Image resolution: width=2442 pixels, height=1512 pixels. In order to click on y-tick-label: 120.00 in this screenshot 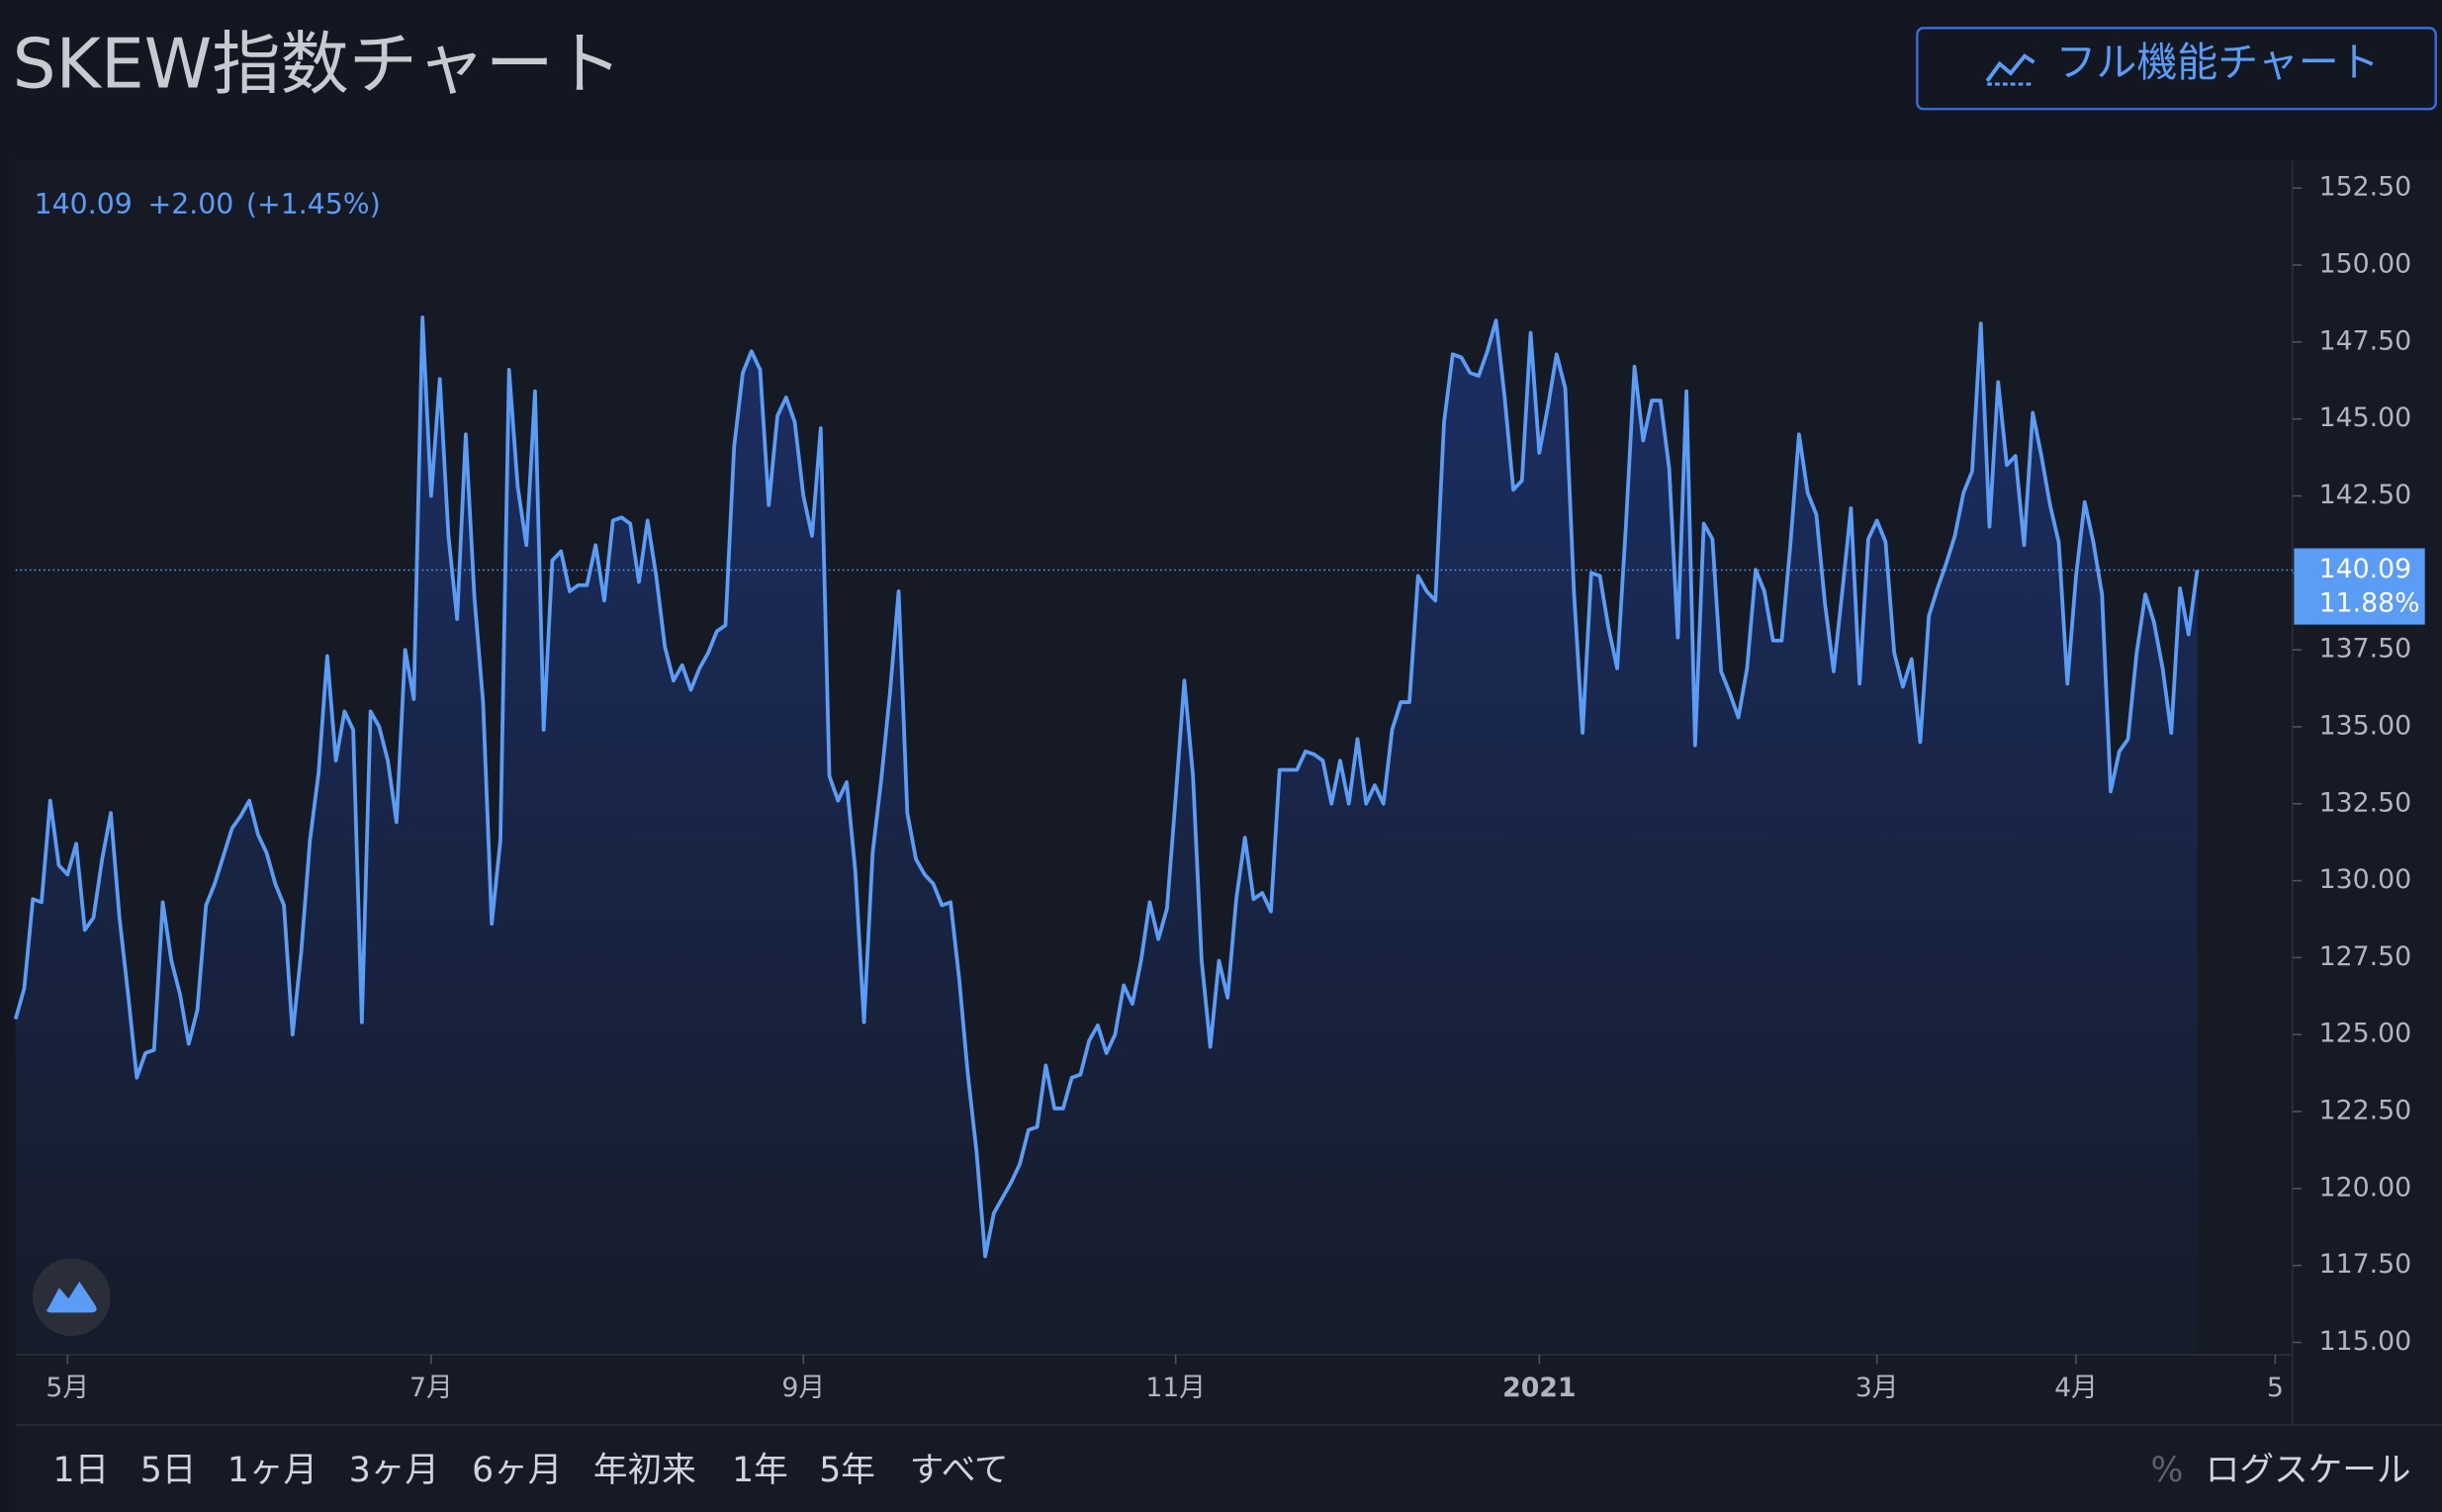, I will do `click(2365, 1187)`.